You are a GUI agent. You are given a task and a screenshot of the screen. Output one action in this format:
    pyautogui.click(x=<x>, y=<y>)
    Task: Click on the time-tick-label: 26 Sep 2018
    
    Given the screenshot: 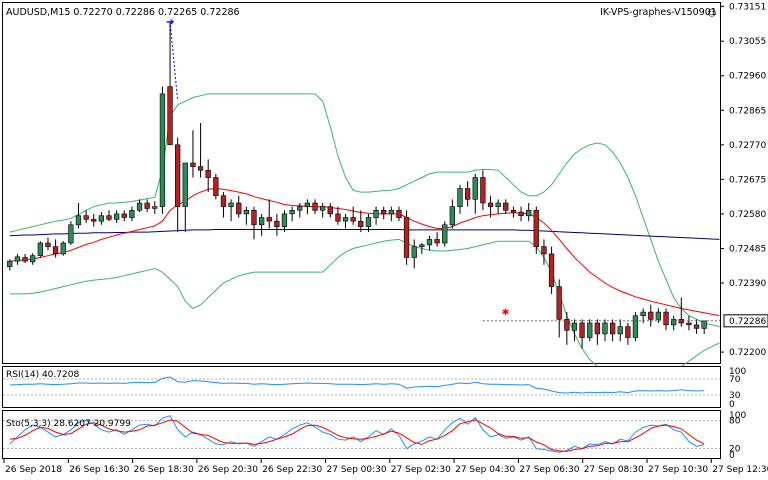 What is the action you would take?
    pyautogui.click(x=33, y=470)
    